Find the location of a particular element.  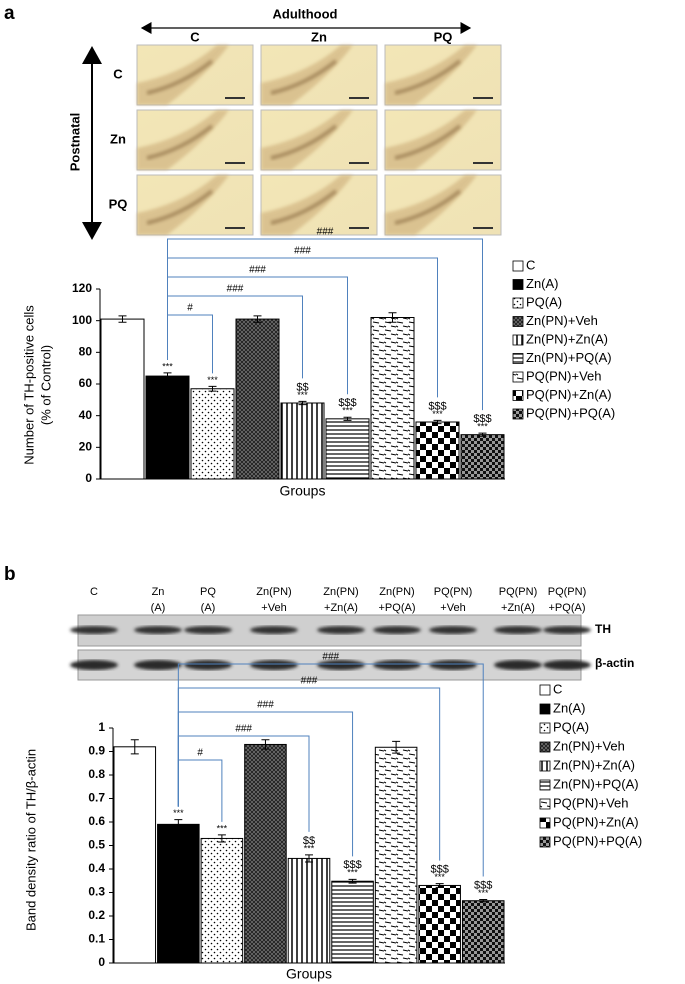

y-tick-label: 0 is located at coordinates (88, 478).